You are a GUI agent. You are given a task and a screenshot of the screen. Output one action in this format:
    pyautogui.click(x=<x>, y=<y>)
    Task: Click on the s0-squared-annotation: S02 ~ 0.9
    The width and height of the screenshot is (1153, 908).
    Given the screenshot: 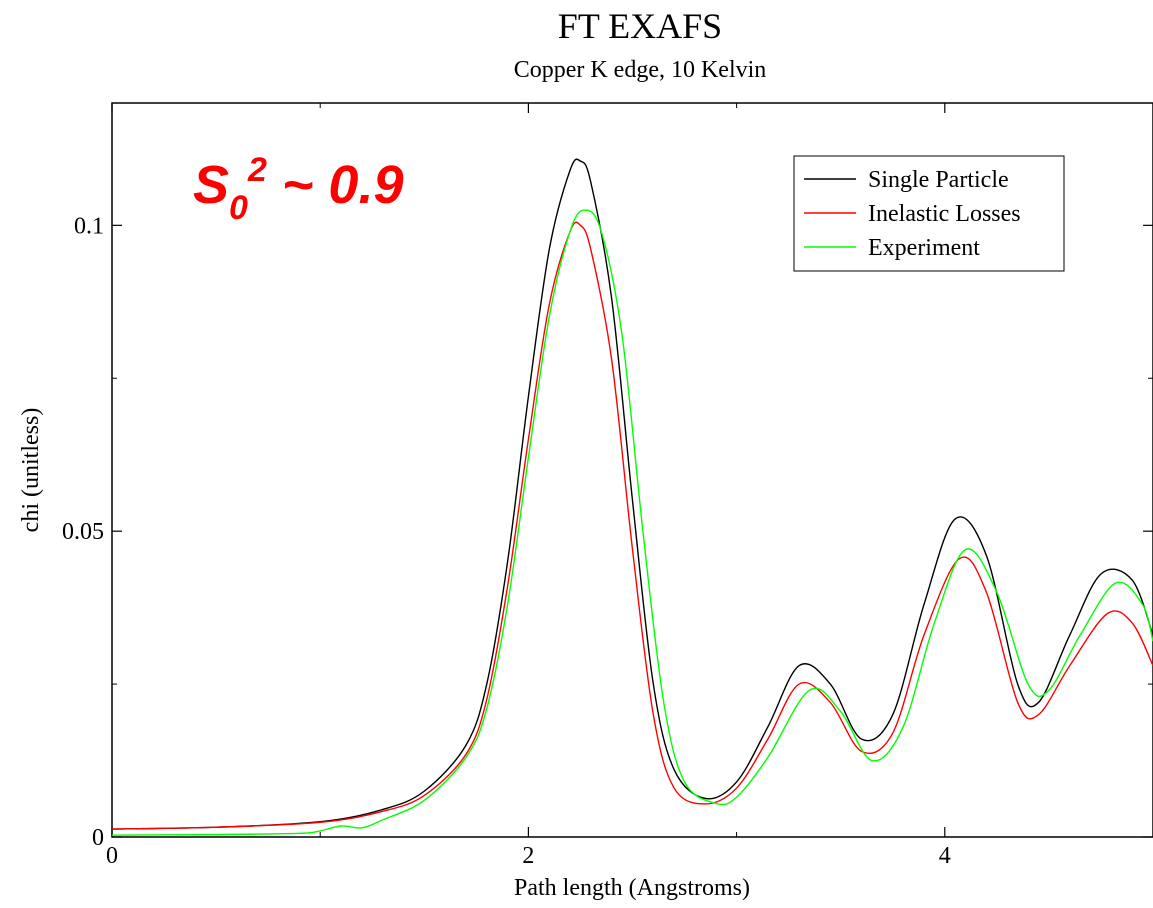 What is the action you would take?
    pyautogui.click(x=298, y=189)
    